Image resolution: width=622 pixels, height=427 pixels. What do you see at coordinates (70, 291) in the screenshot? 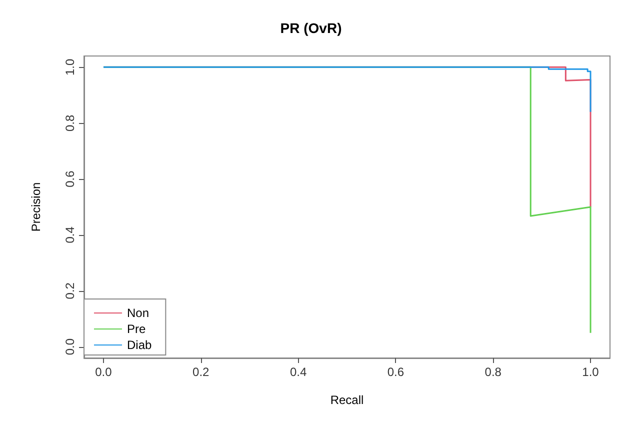
I see `y-tick-label: 0.2` at bounding box center [70, 291].